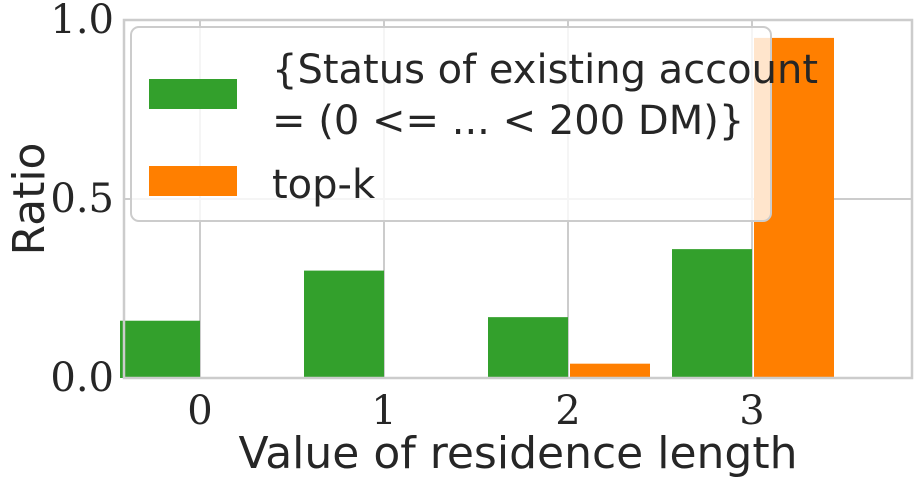 Image resolution: width=918 pixels, height=487 pixels. What do you see at coordinates (567, 411) in the screenshot?
I see `x-tick-label: 2` at bounding box center [567, 411].